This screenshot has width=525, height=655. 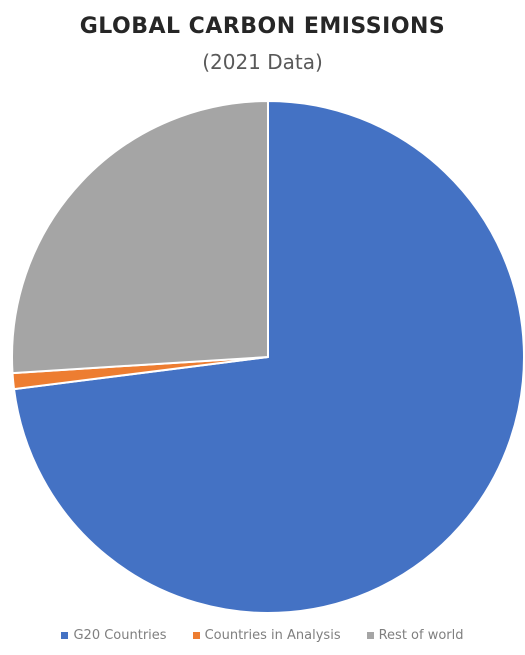 What do you see at coordinates (196, 635) in the screenshot?
I see `legend-swatch-countries-in-analysis` at bounding box center [196, 635].